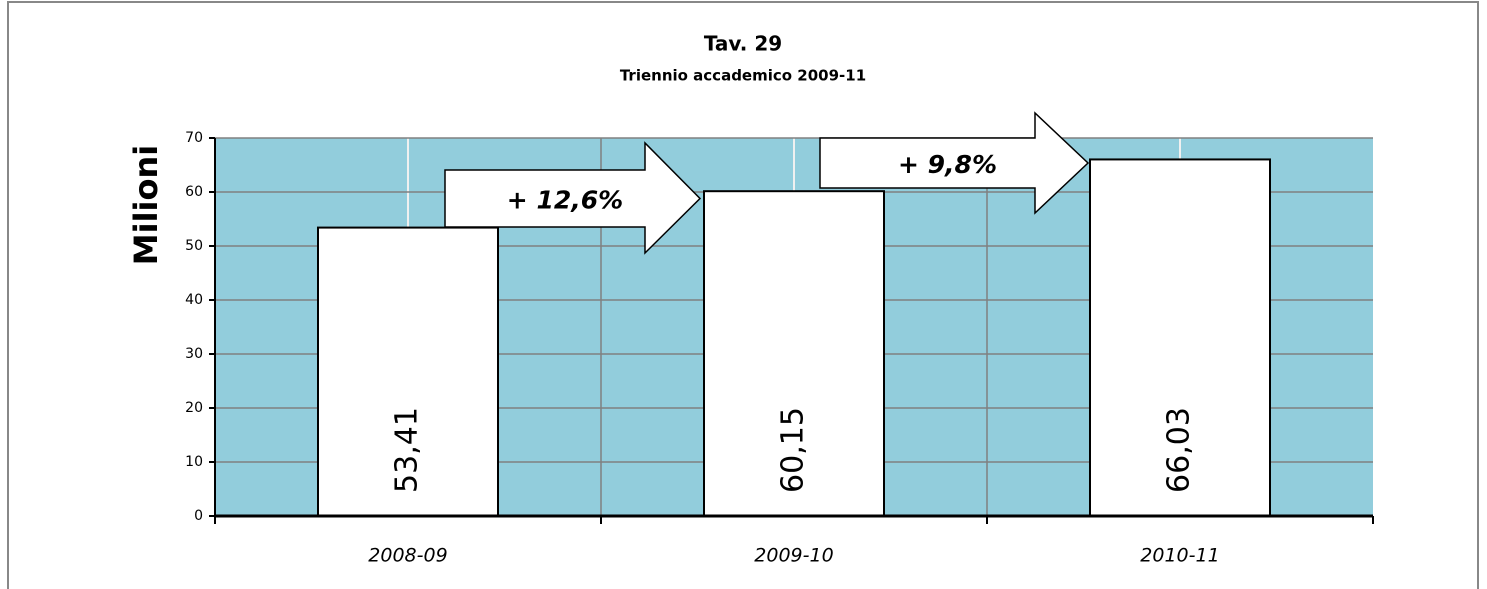 The image size is (1487, 589). I want to click on value-label: 53,41, so click(407, 450).